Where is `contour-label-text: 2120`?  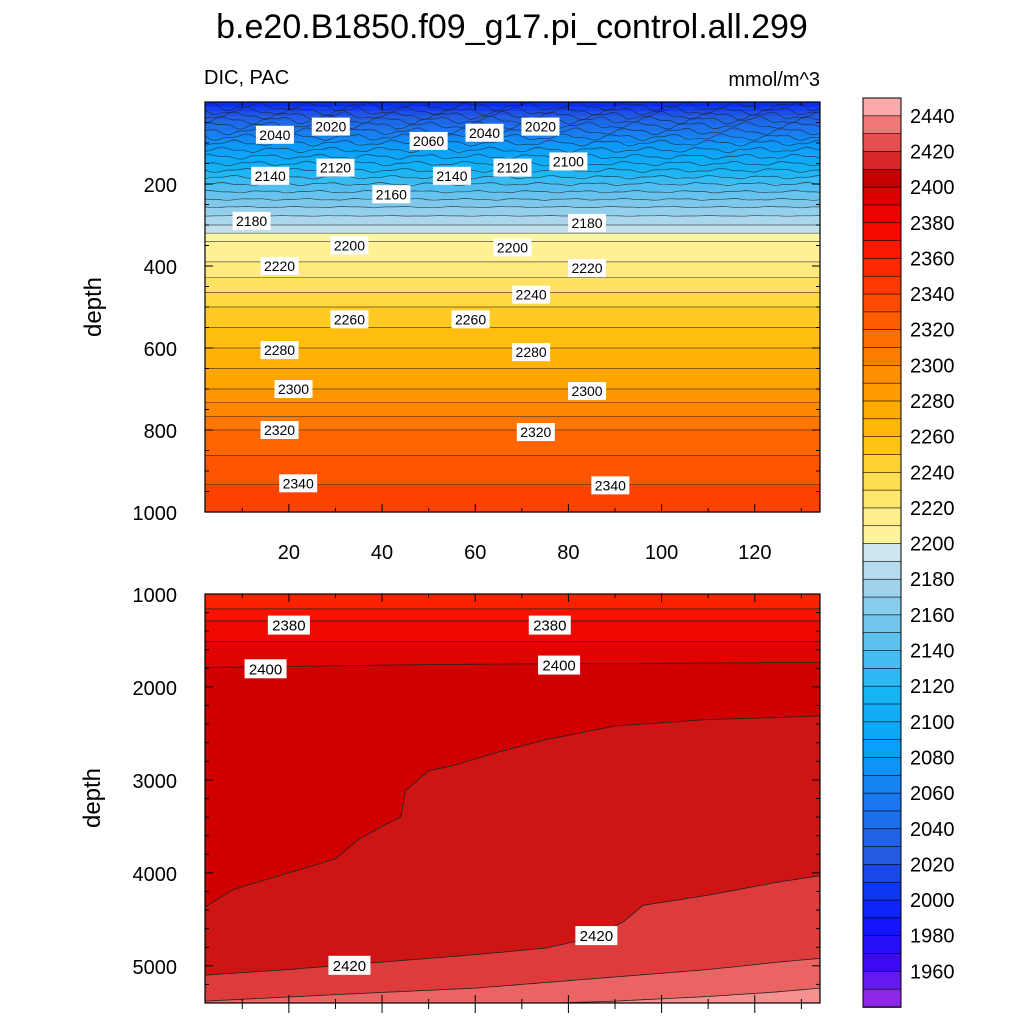 contour-label-text: 2120 is located at coordinates (512, 168).